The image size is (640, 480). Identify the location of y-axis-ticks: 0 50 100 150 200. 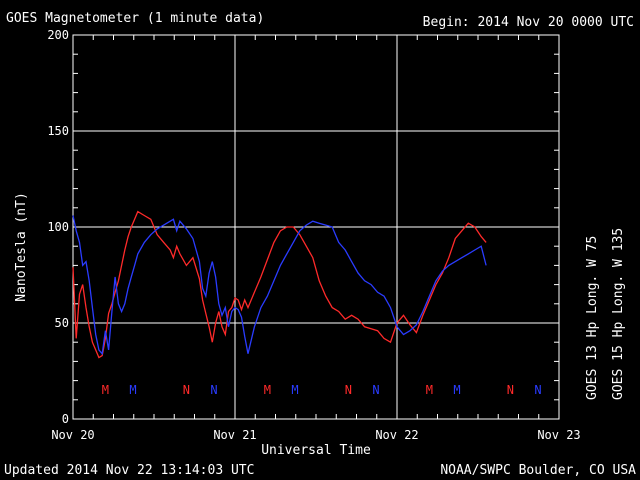
(58, 227).